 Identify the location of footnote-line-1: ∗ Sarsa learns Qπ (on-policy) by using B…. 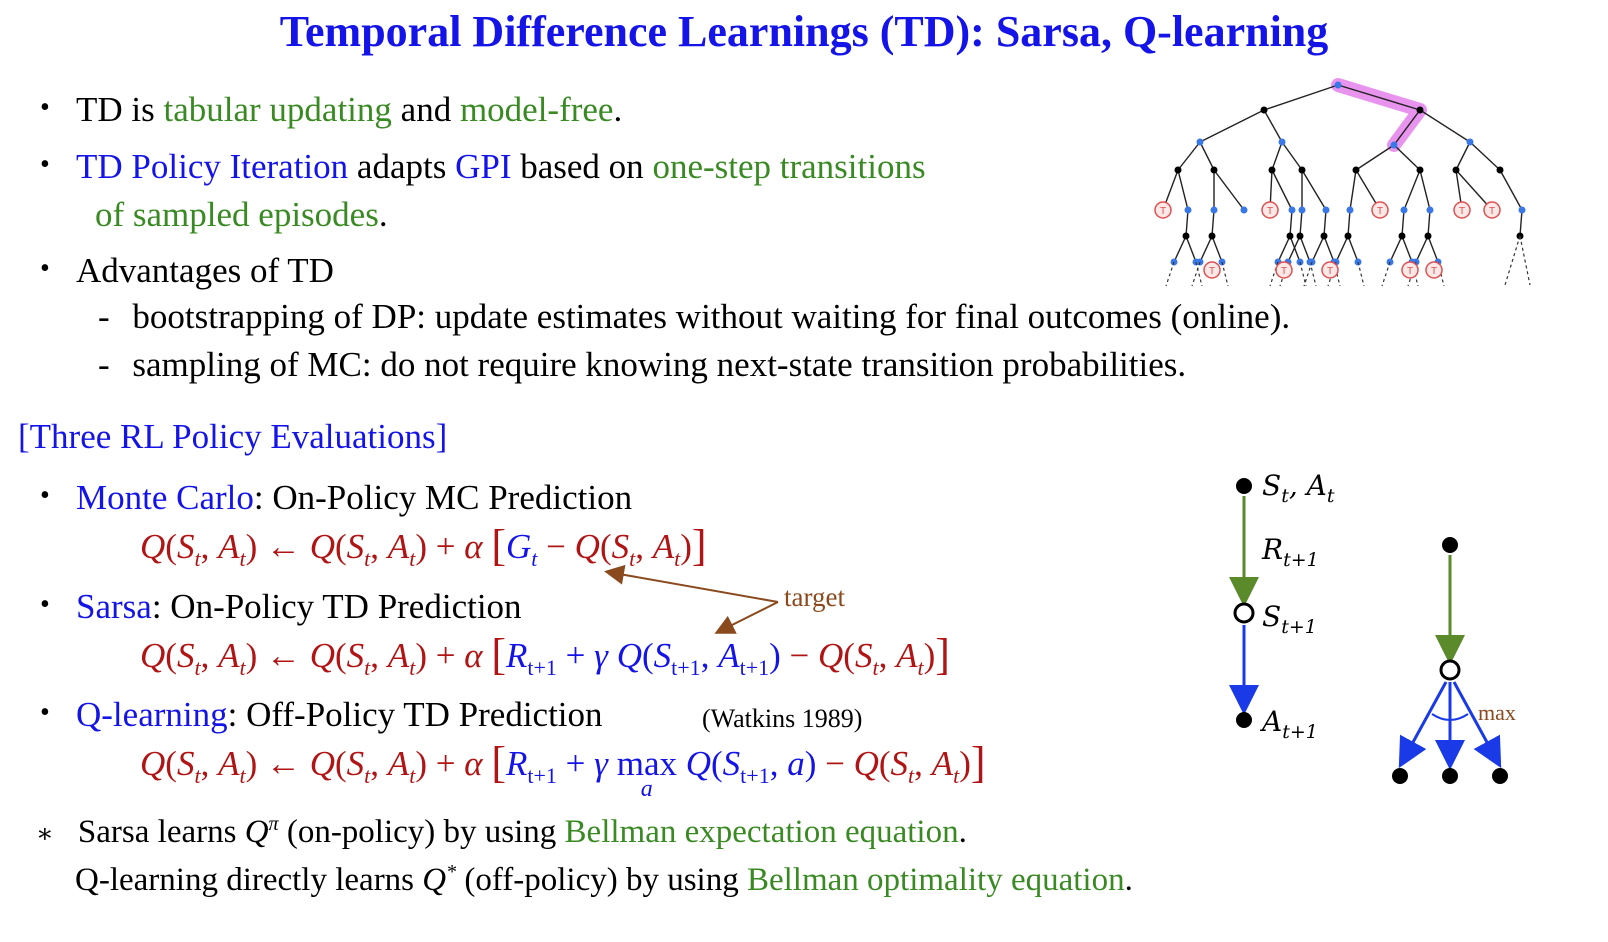
(501, 831).